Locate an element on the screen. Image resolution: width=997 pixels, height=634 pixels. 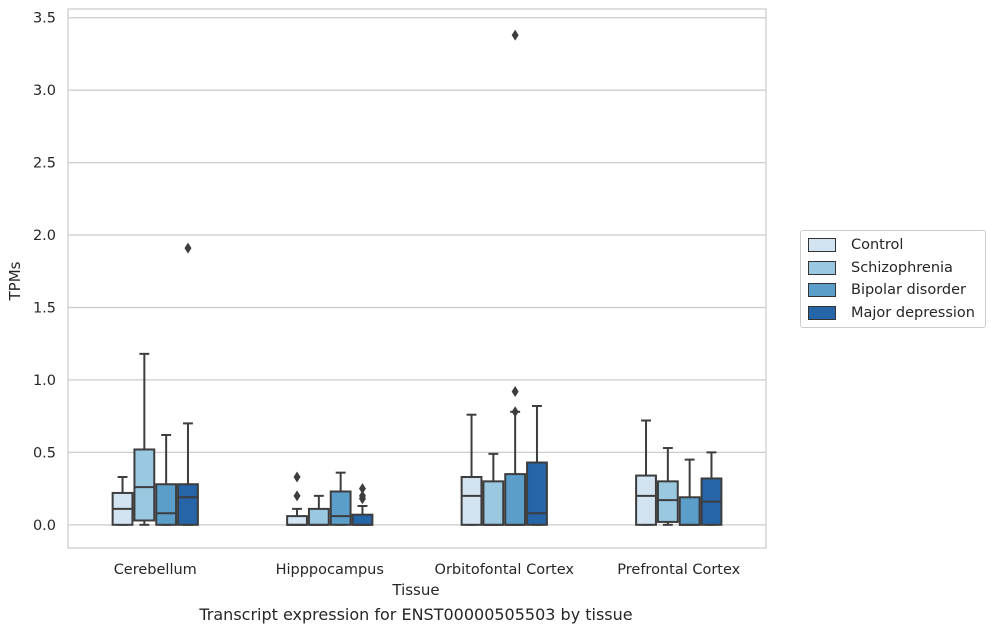
x-axis-label: Tissue is located at coordinates (415, 590).